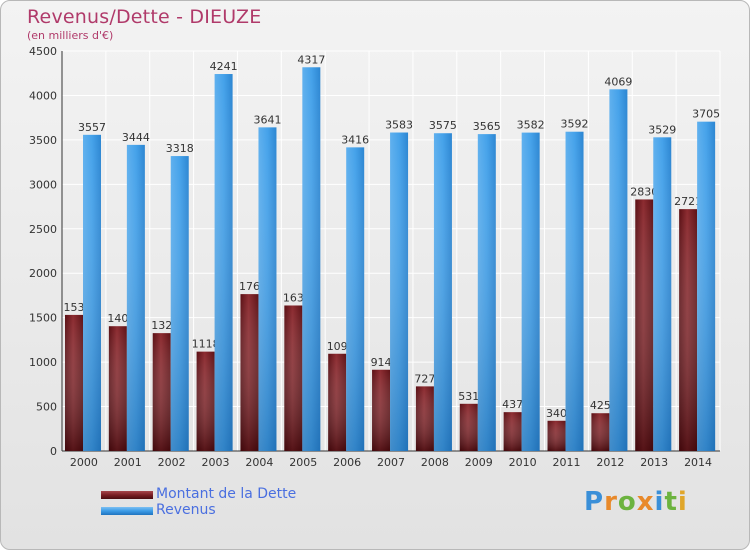 This screenshot has width=750, height=551. I want to click on x-tick-label-2013: 2013, so click(654, 462).